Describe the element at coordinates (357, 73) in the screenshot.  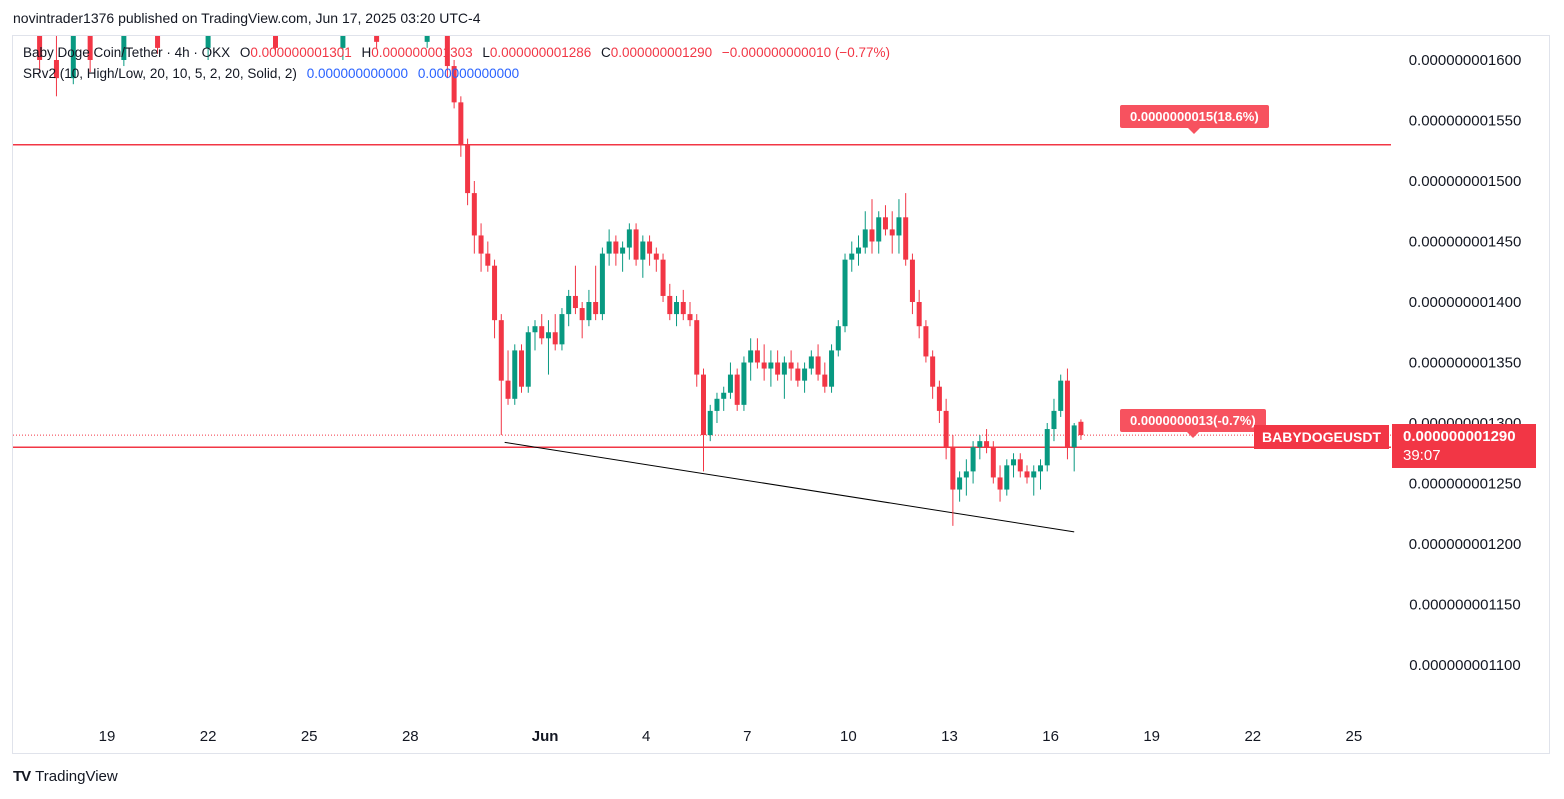
I see `indicator-value-1: 0.000000000000` at that location.